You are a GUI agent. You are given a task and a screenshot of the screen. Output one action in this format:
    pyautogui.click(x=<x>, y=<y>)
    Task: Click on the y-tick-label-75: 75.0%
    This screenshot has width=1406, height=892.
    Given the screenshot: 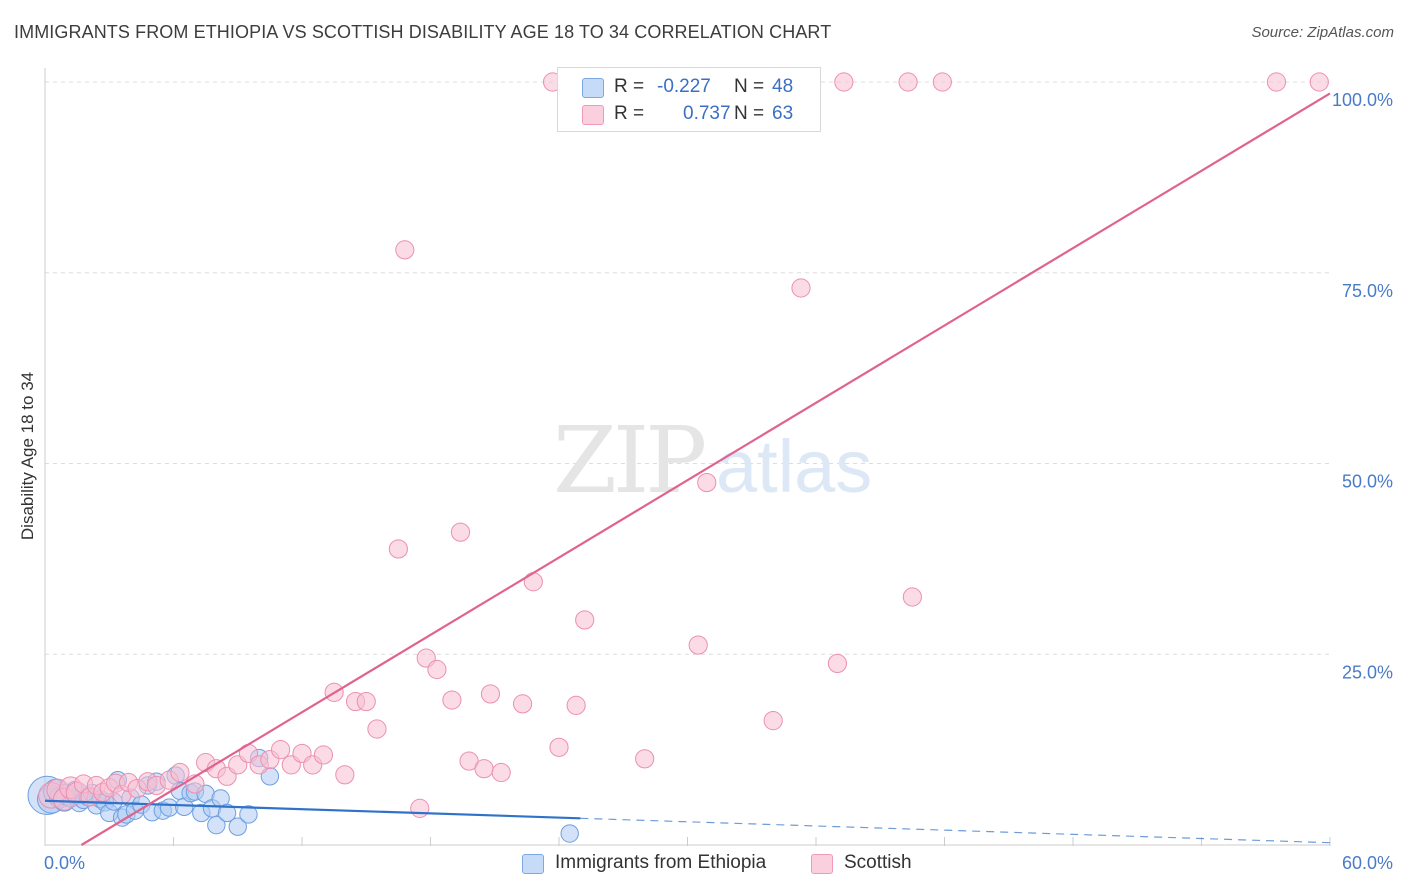 What is the action you would take?
    pyautogui.click(x=1367, y=291)
    